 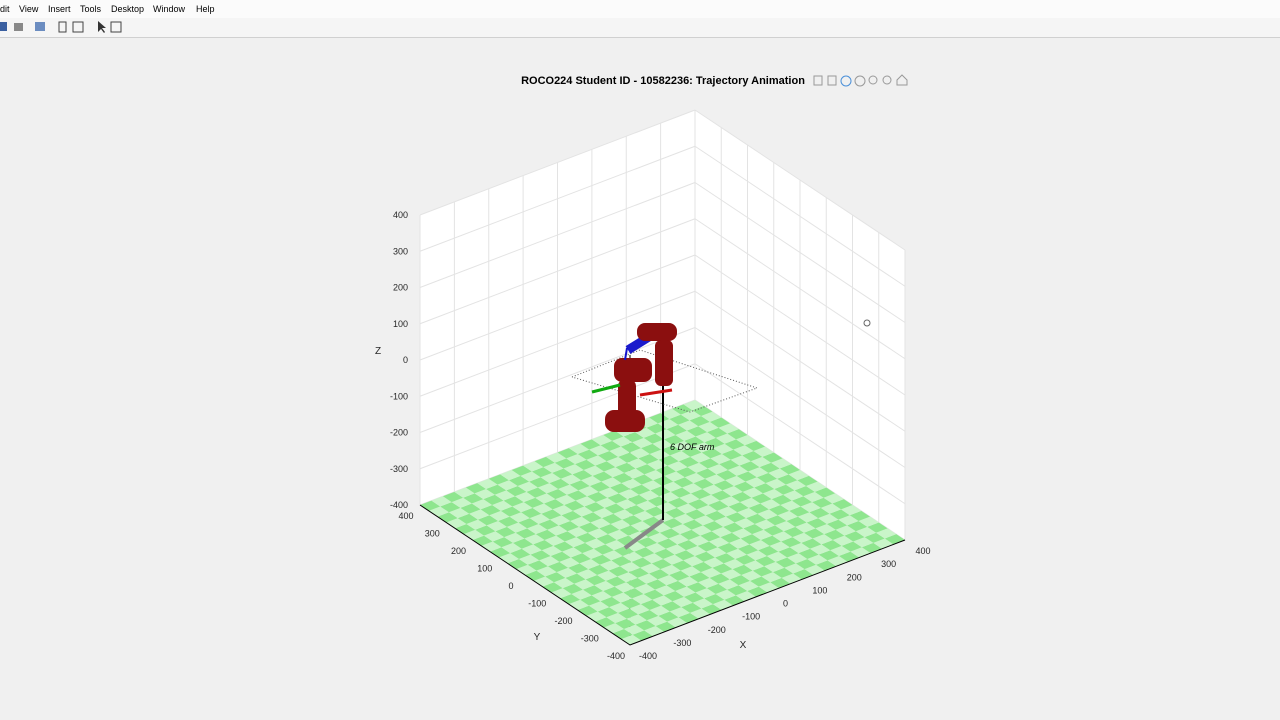 I want to click on rotate-icon, so click(x=846, y=81).